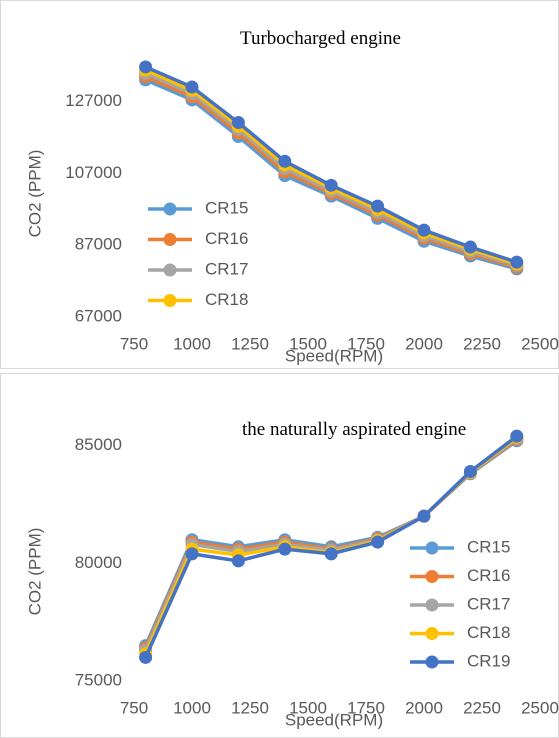  What do you see at coordinates (98, 244) in the screenshot?
I see `y-tick-label: 87000` at bounding box center [98, 244].